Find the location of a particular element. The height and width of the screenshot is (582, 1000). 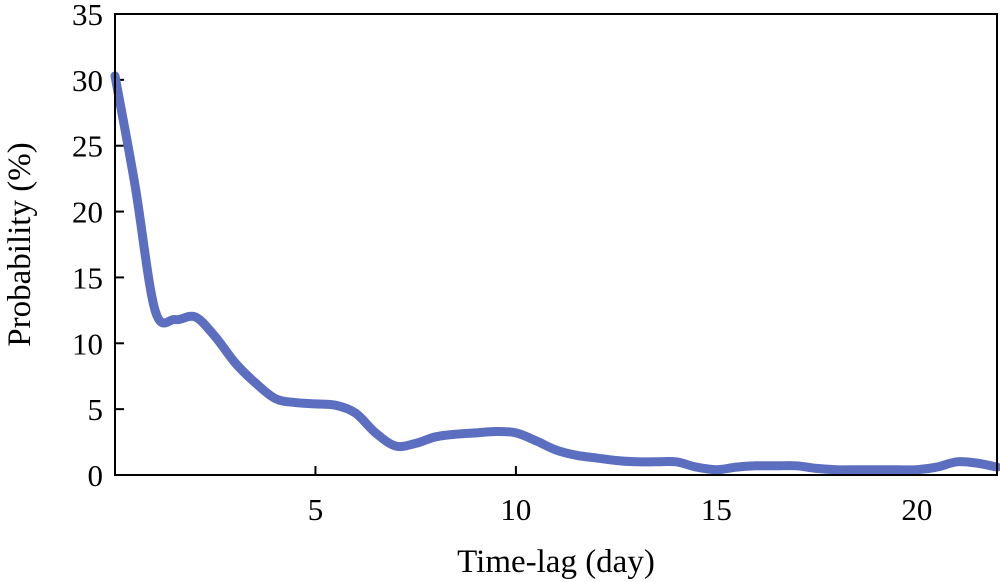

y-axis: 0 5 10 15 20 25 30 35 is located at coordinates (98, 246).